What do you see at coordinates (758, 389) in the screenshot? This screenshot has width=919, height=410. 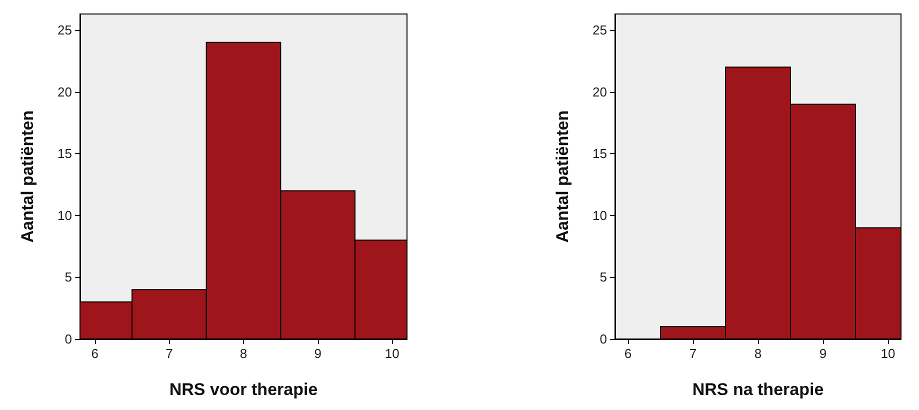 I see `x-axis-title: NRS na therapie` at bounding box center [758, 389].